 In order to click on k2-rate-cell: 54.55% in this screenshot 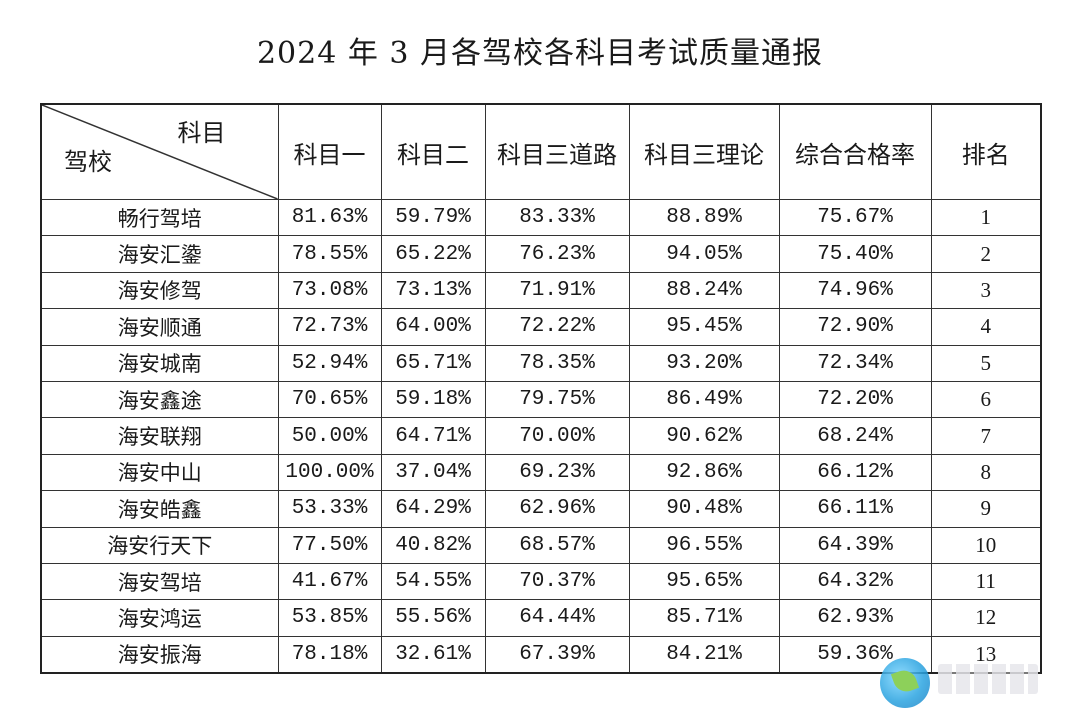, I will do `click(433, 581)`.